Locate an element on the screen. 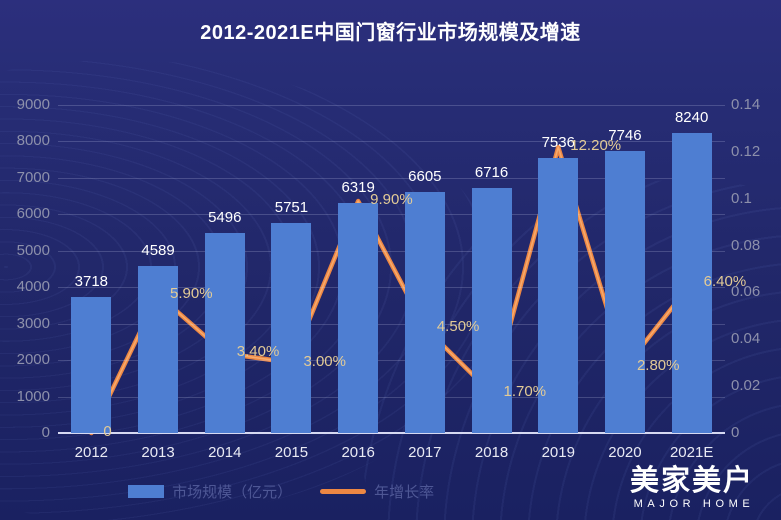  bar-value-label: 8240 is located at coordinates (691, 117).